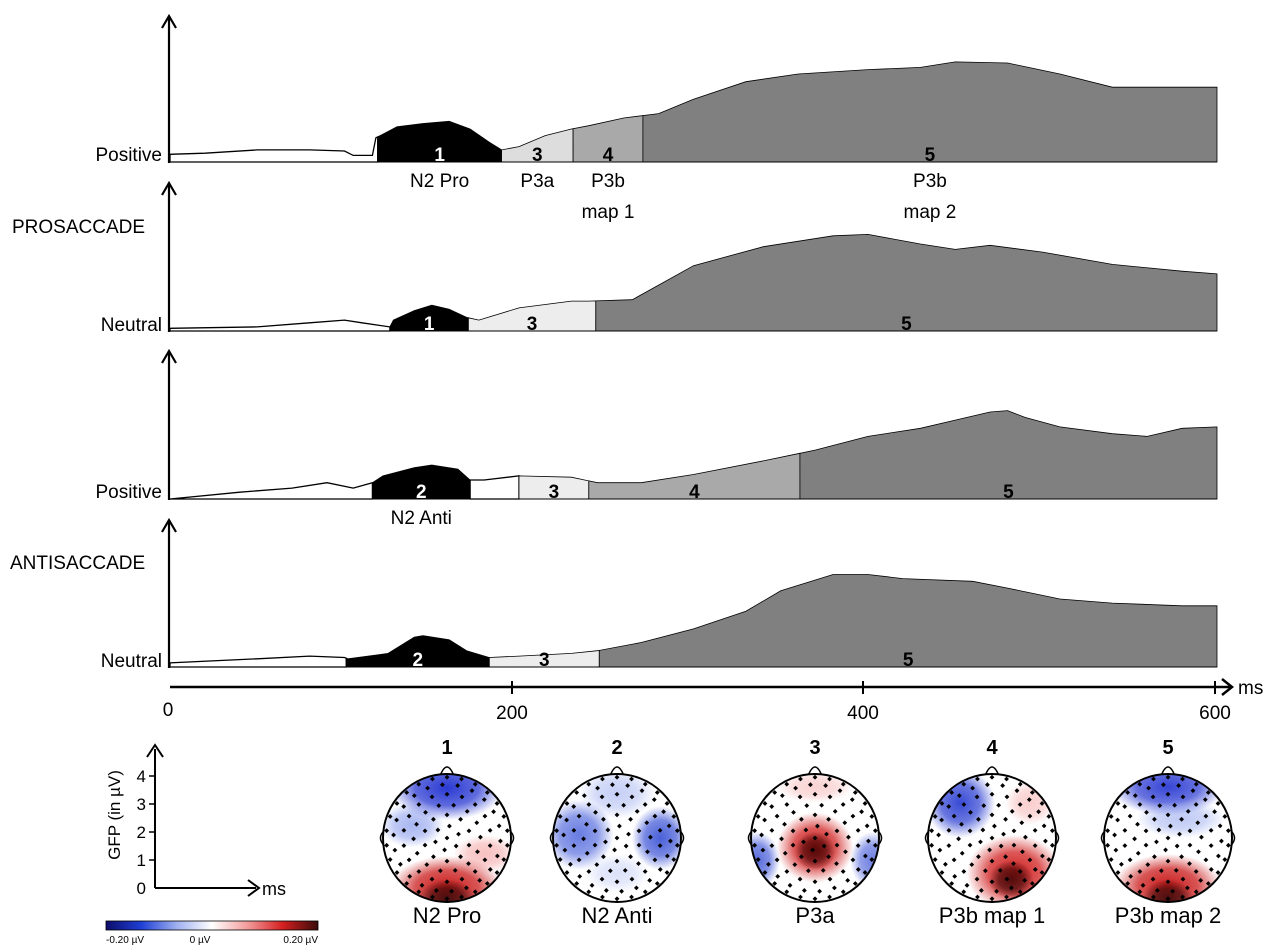 This screenshot has height=951, width=1283. Describe the element at coordinates (616, 748) in the screenshot. I see `topomap-number-2: 2` at that location.